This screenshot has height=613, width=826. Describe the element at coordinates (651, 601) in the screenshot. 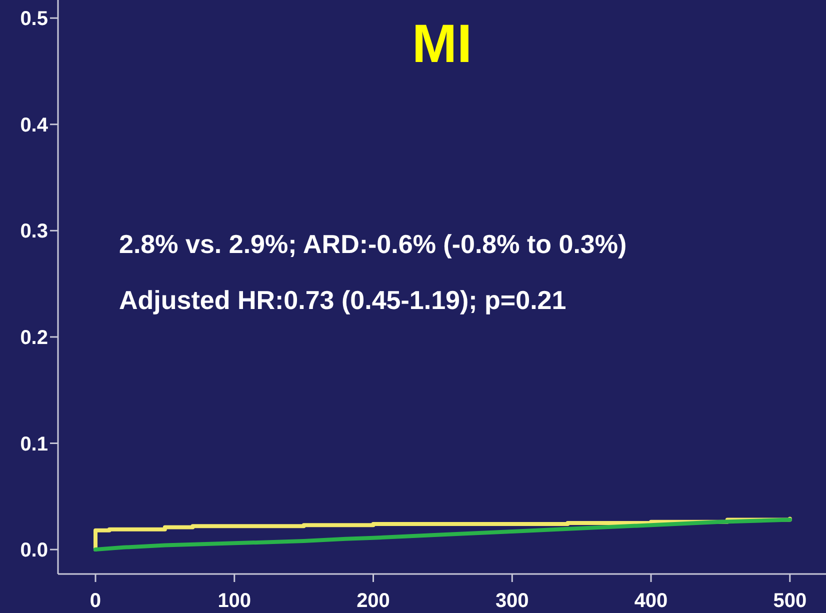

I see `x-tick-label: 400` at that location.